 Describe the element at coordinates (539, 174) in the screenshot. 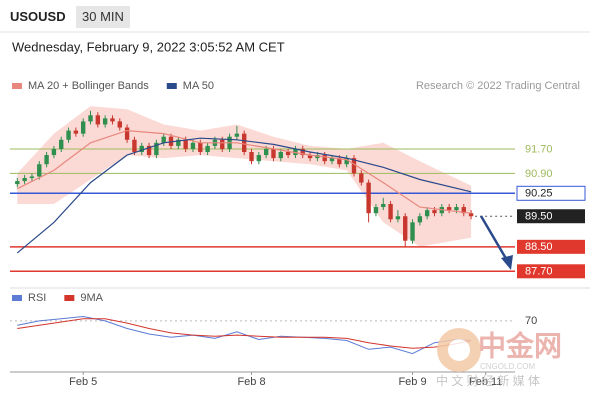

I see `level-label: 90.90` at that location.